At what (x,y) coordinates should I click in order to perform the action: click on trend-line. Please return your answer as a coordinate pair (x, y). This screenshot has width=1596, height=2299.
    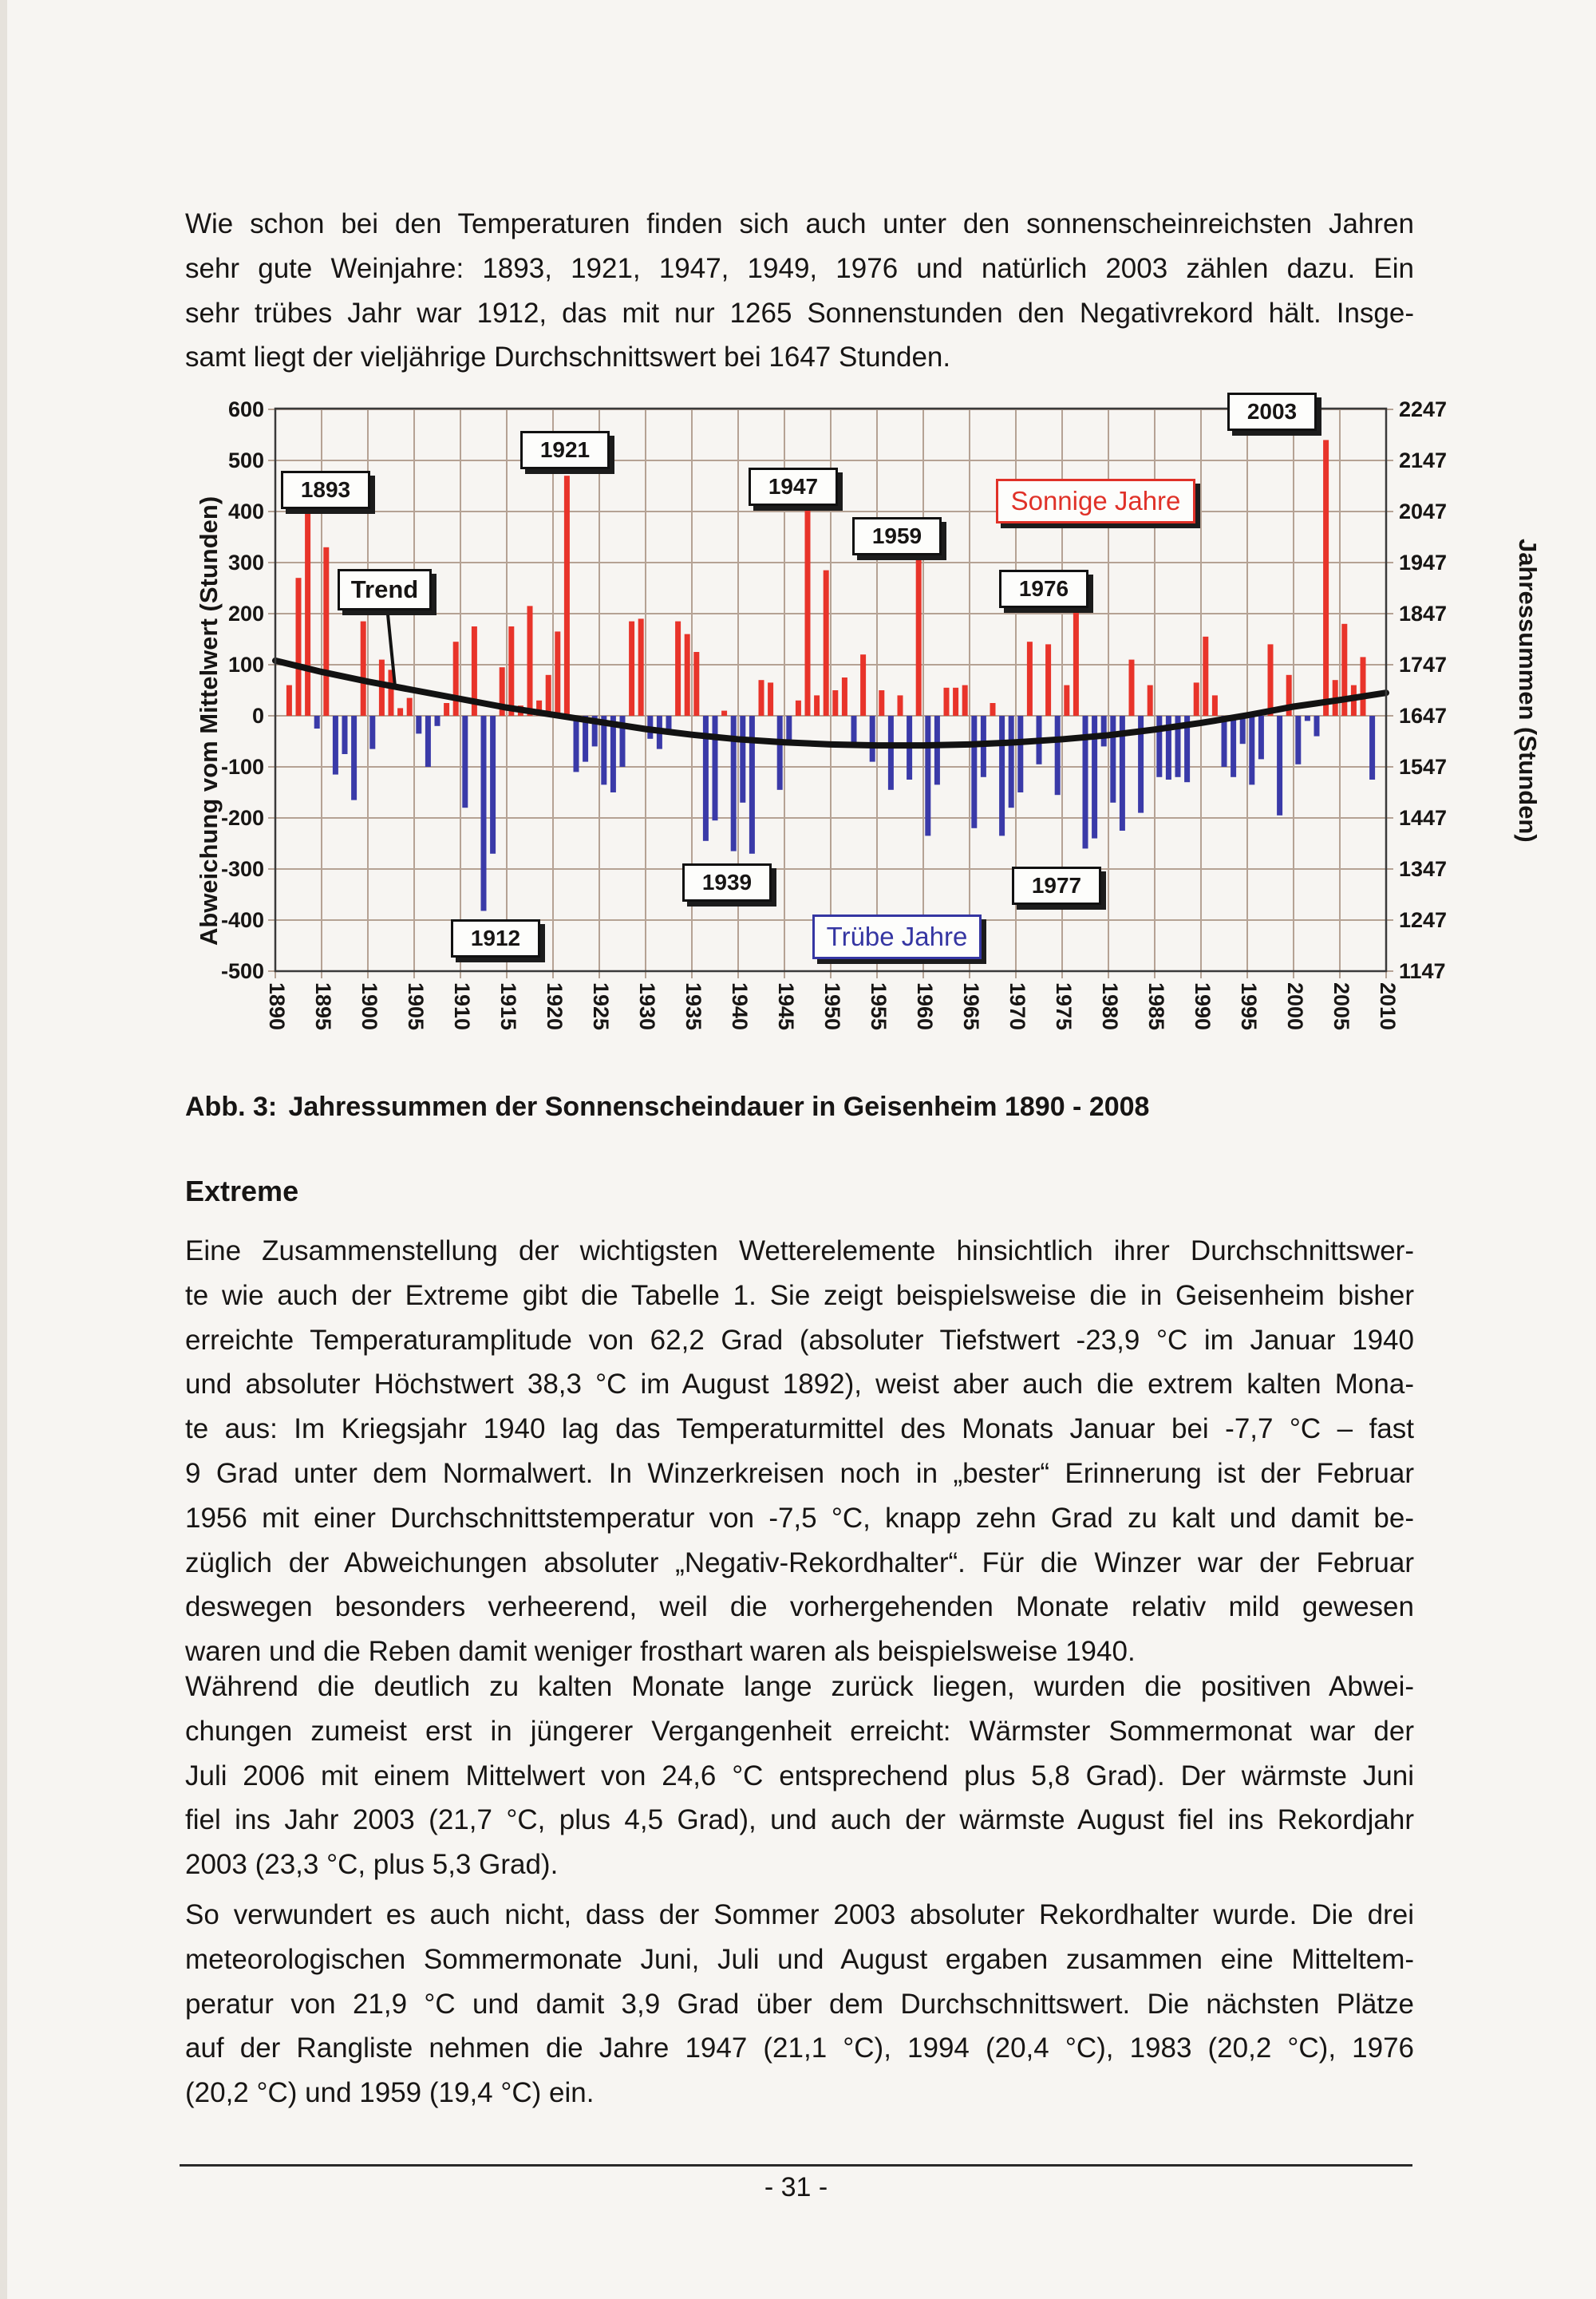
    Looking at the image, I should click on (830, 703).